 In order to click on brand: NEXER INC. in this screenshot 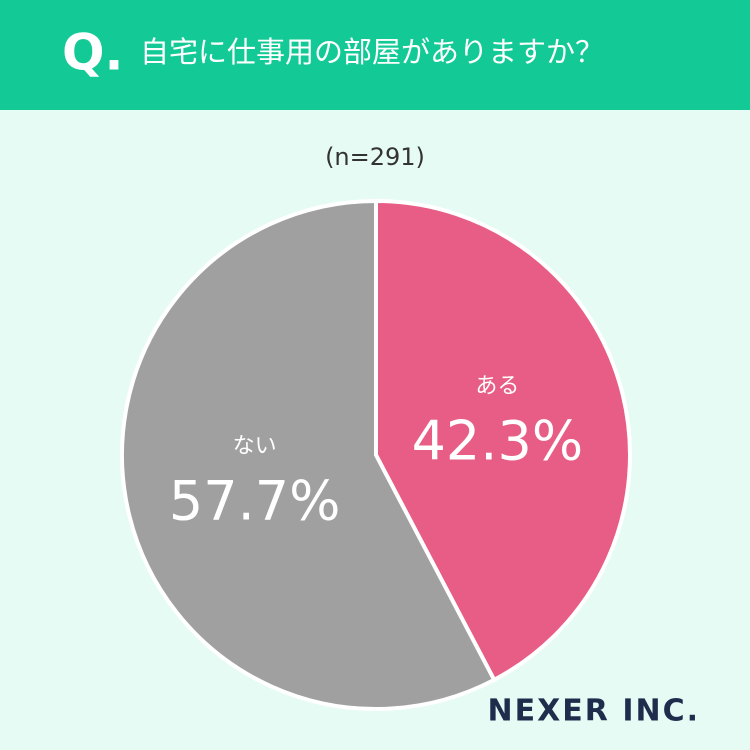, I will do `click(594, 711)`.